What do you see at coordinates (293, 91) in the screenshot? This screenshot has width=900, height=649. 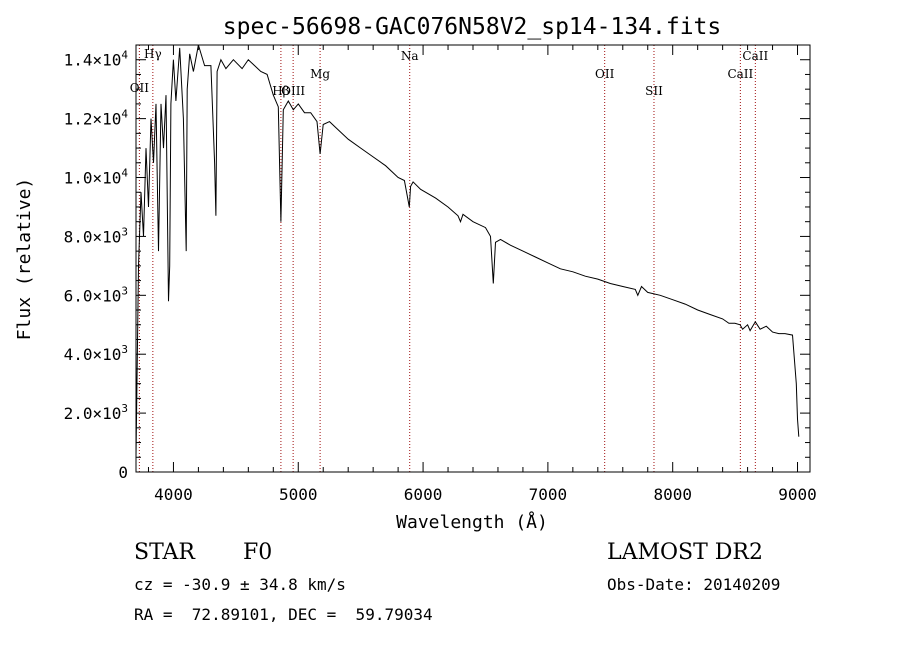 I see `line-marker-label: OIII` at bounding box center [293, 91].